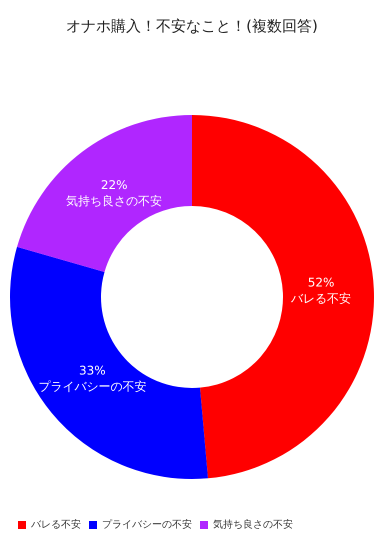 The width and height of the screenshot is (384, 540). What do you see at coordinates (192, 25) in the screenshot?
I see `chart-title: オナホ購入！不安なこと！(複数回答)` at bounding box center [192, 25].